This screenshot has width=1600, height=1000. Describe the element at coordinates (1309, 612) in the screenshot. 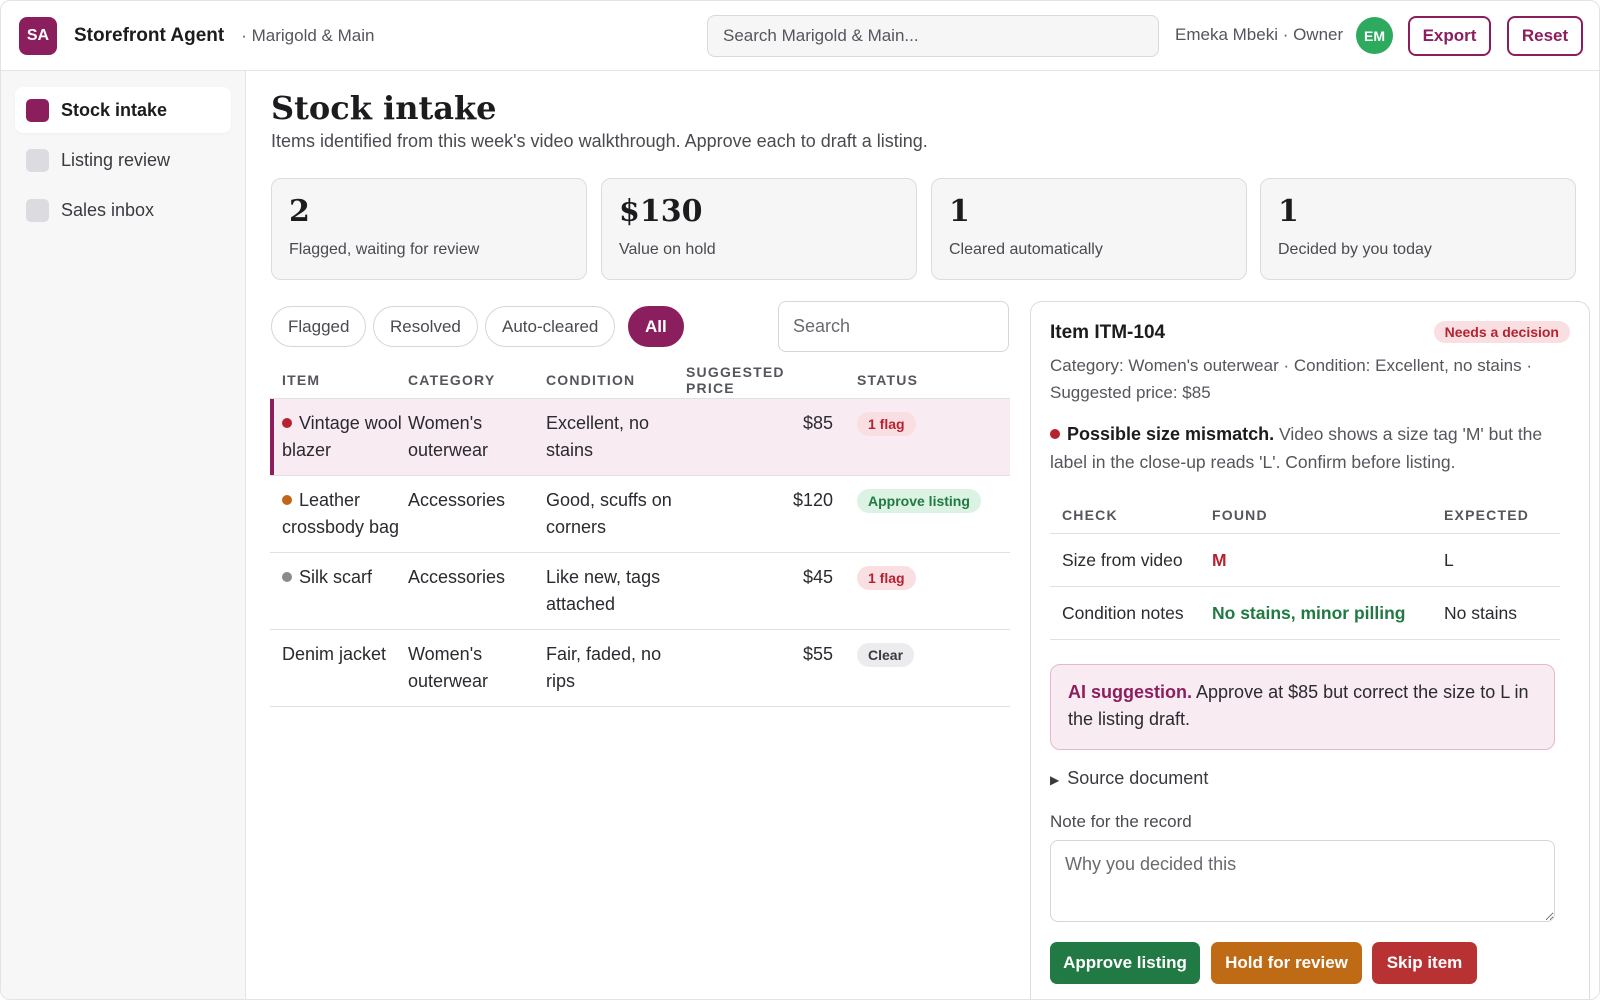

I see `check-found: No stains, minor pilling` at that location.